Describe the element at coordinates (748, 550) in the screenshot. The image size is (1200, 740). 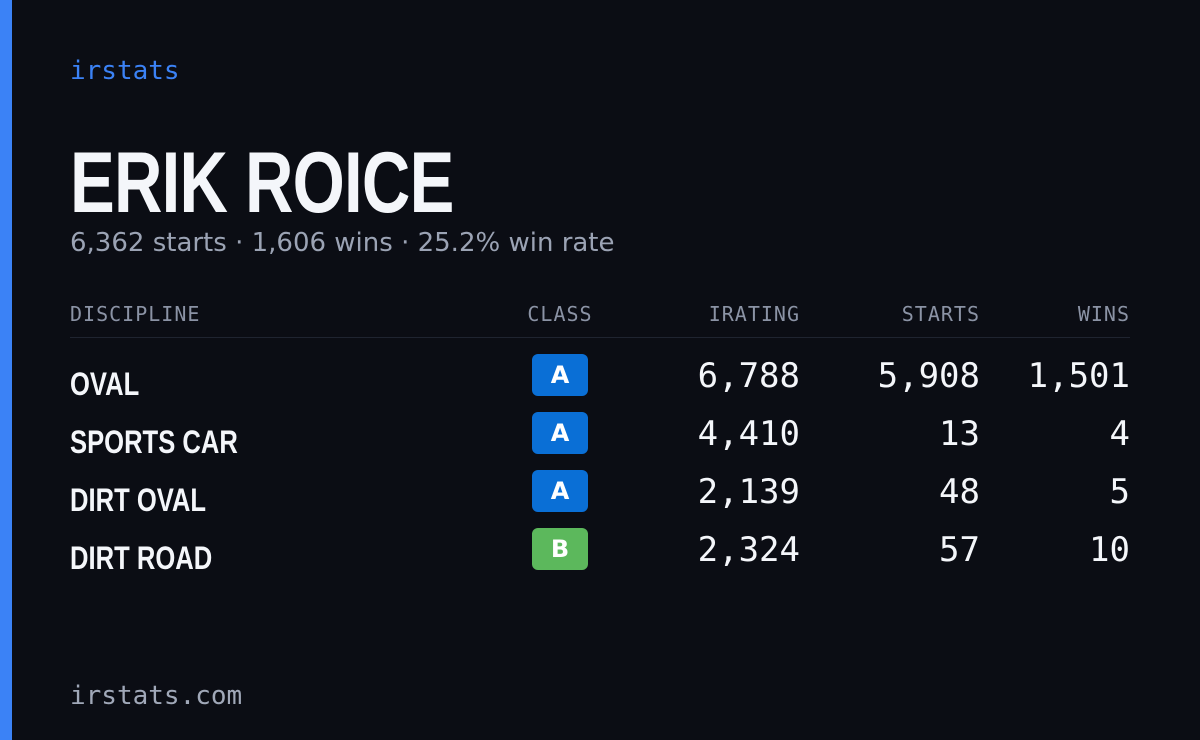
I see `irating: 2,324` at that location.